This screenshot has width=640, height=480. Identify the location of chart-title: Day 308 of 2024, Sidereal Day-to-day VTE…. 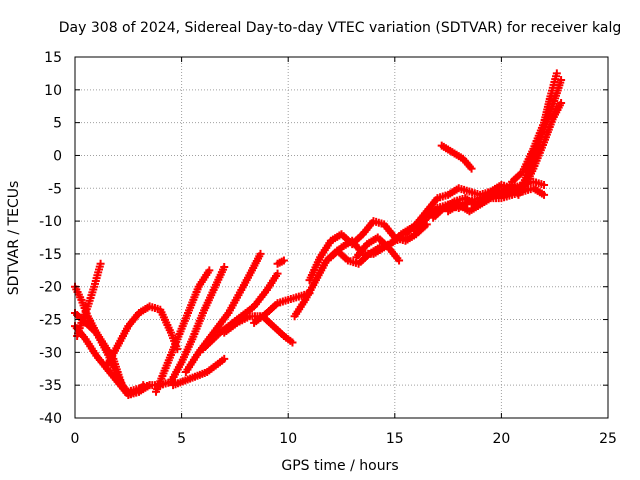
(340, 28).